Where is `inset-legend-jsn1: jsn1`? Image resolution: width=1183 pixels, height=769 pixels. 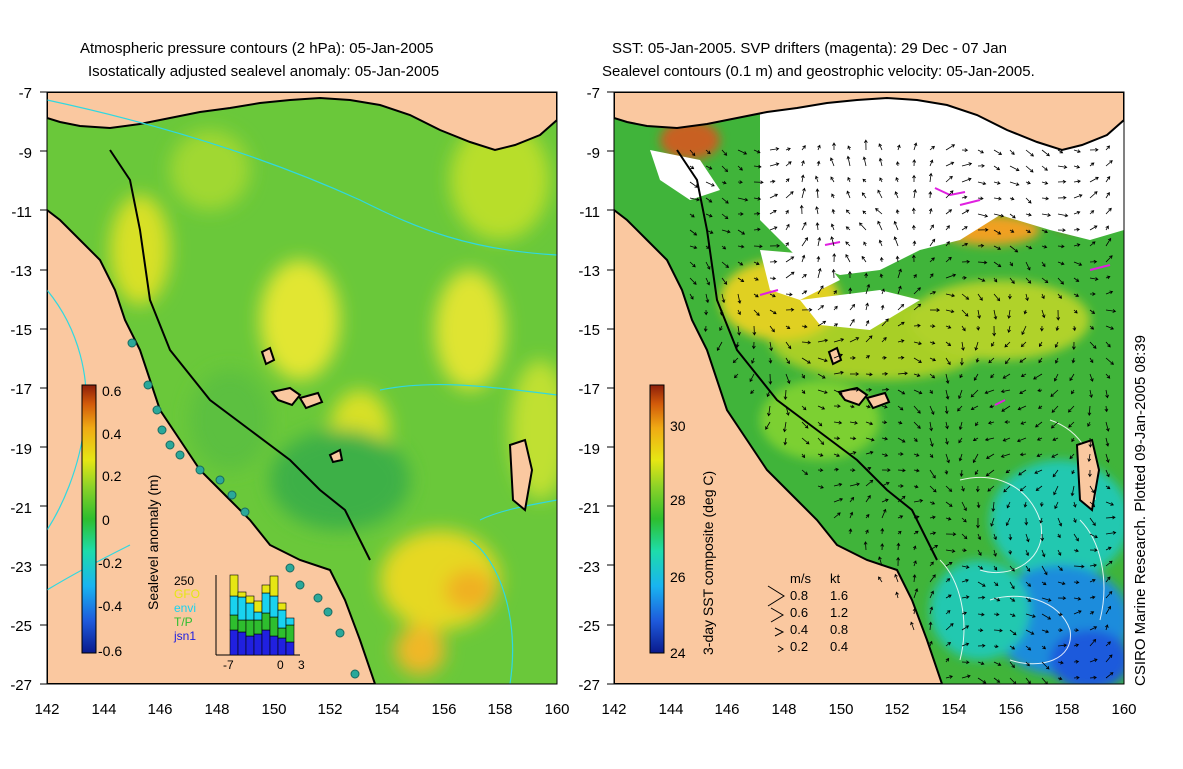
inset-legend-jsn1: jsn1 is located at coordinates (184, 636).